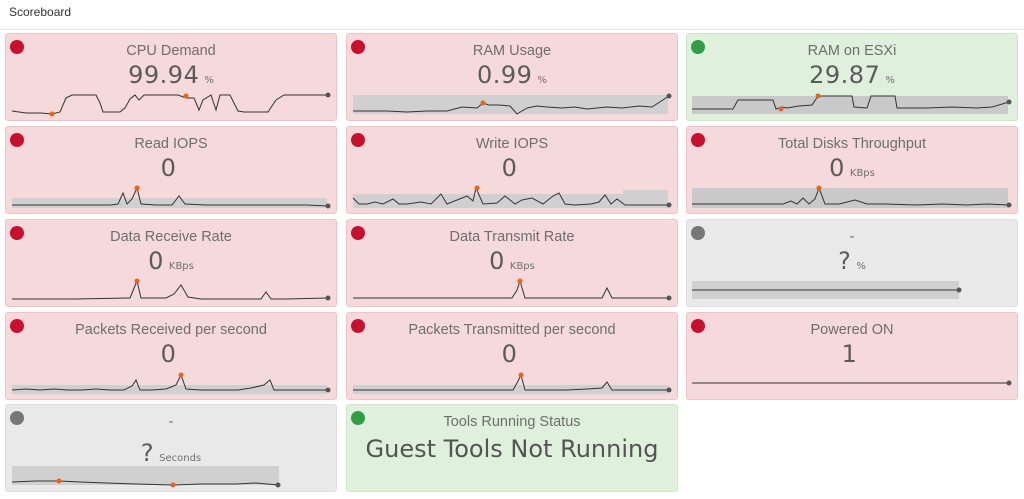 This screenshot has height=499, width=1024. I want to click on tile-title: Tools Running Status, so click(512, 422).